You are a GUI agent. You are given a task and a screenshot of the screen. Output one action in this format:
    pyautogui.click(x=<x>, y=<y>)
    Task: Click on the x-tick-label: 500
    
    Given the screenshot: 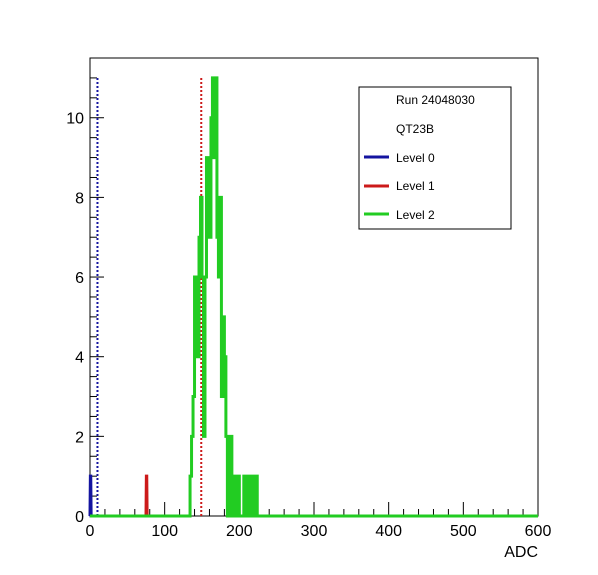 What is the action you would take?
    pyautogui.click(x=463, y=531)
    